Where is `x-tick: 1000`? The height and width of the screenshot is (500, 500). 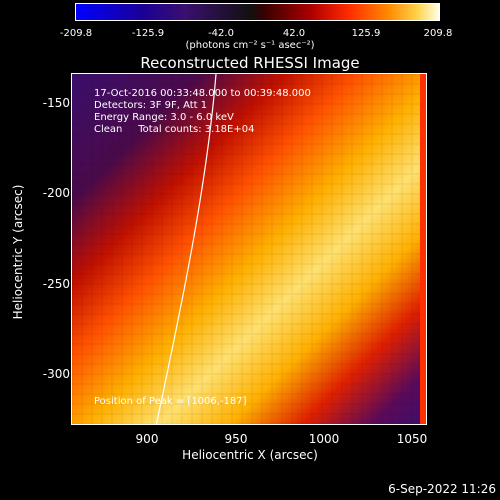 x-tick: 1000 is located at coordinates (324, 439).